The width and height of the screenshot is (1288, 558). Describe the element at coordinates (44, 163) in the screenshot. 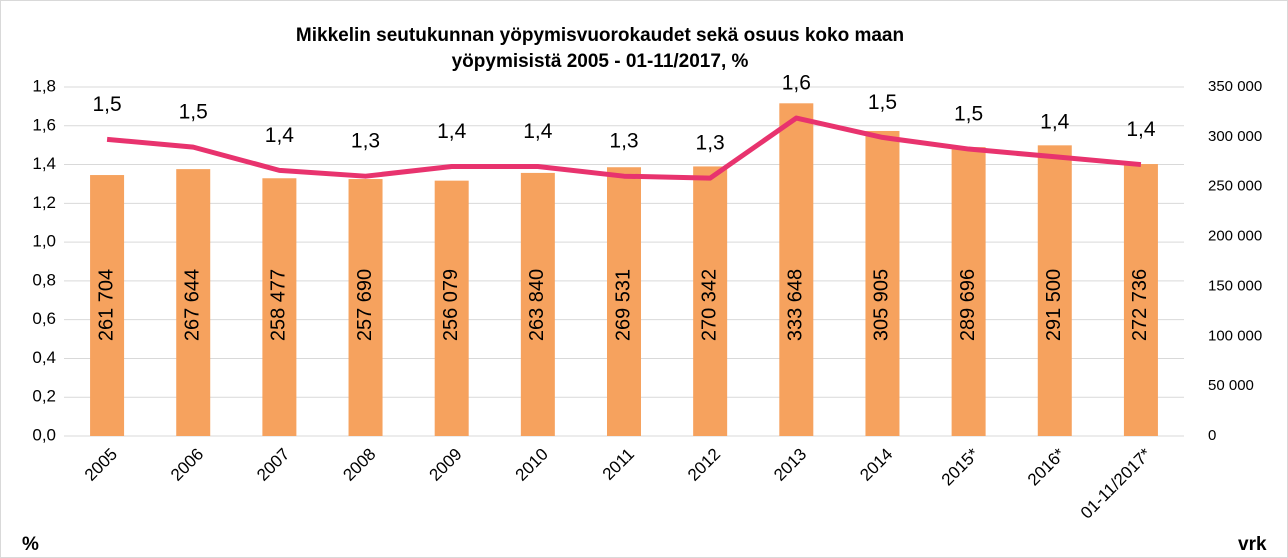

I see `y-tick-label: 1,4` at that location.